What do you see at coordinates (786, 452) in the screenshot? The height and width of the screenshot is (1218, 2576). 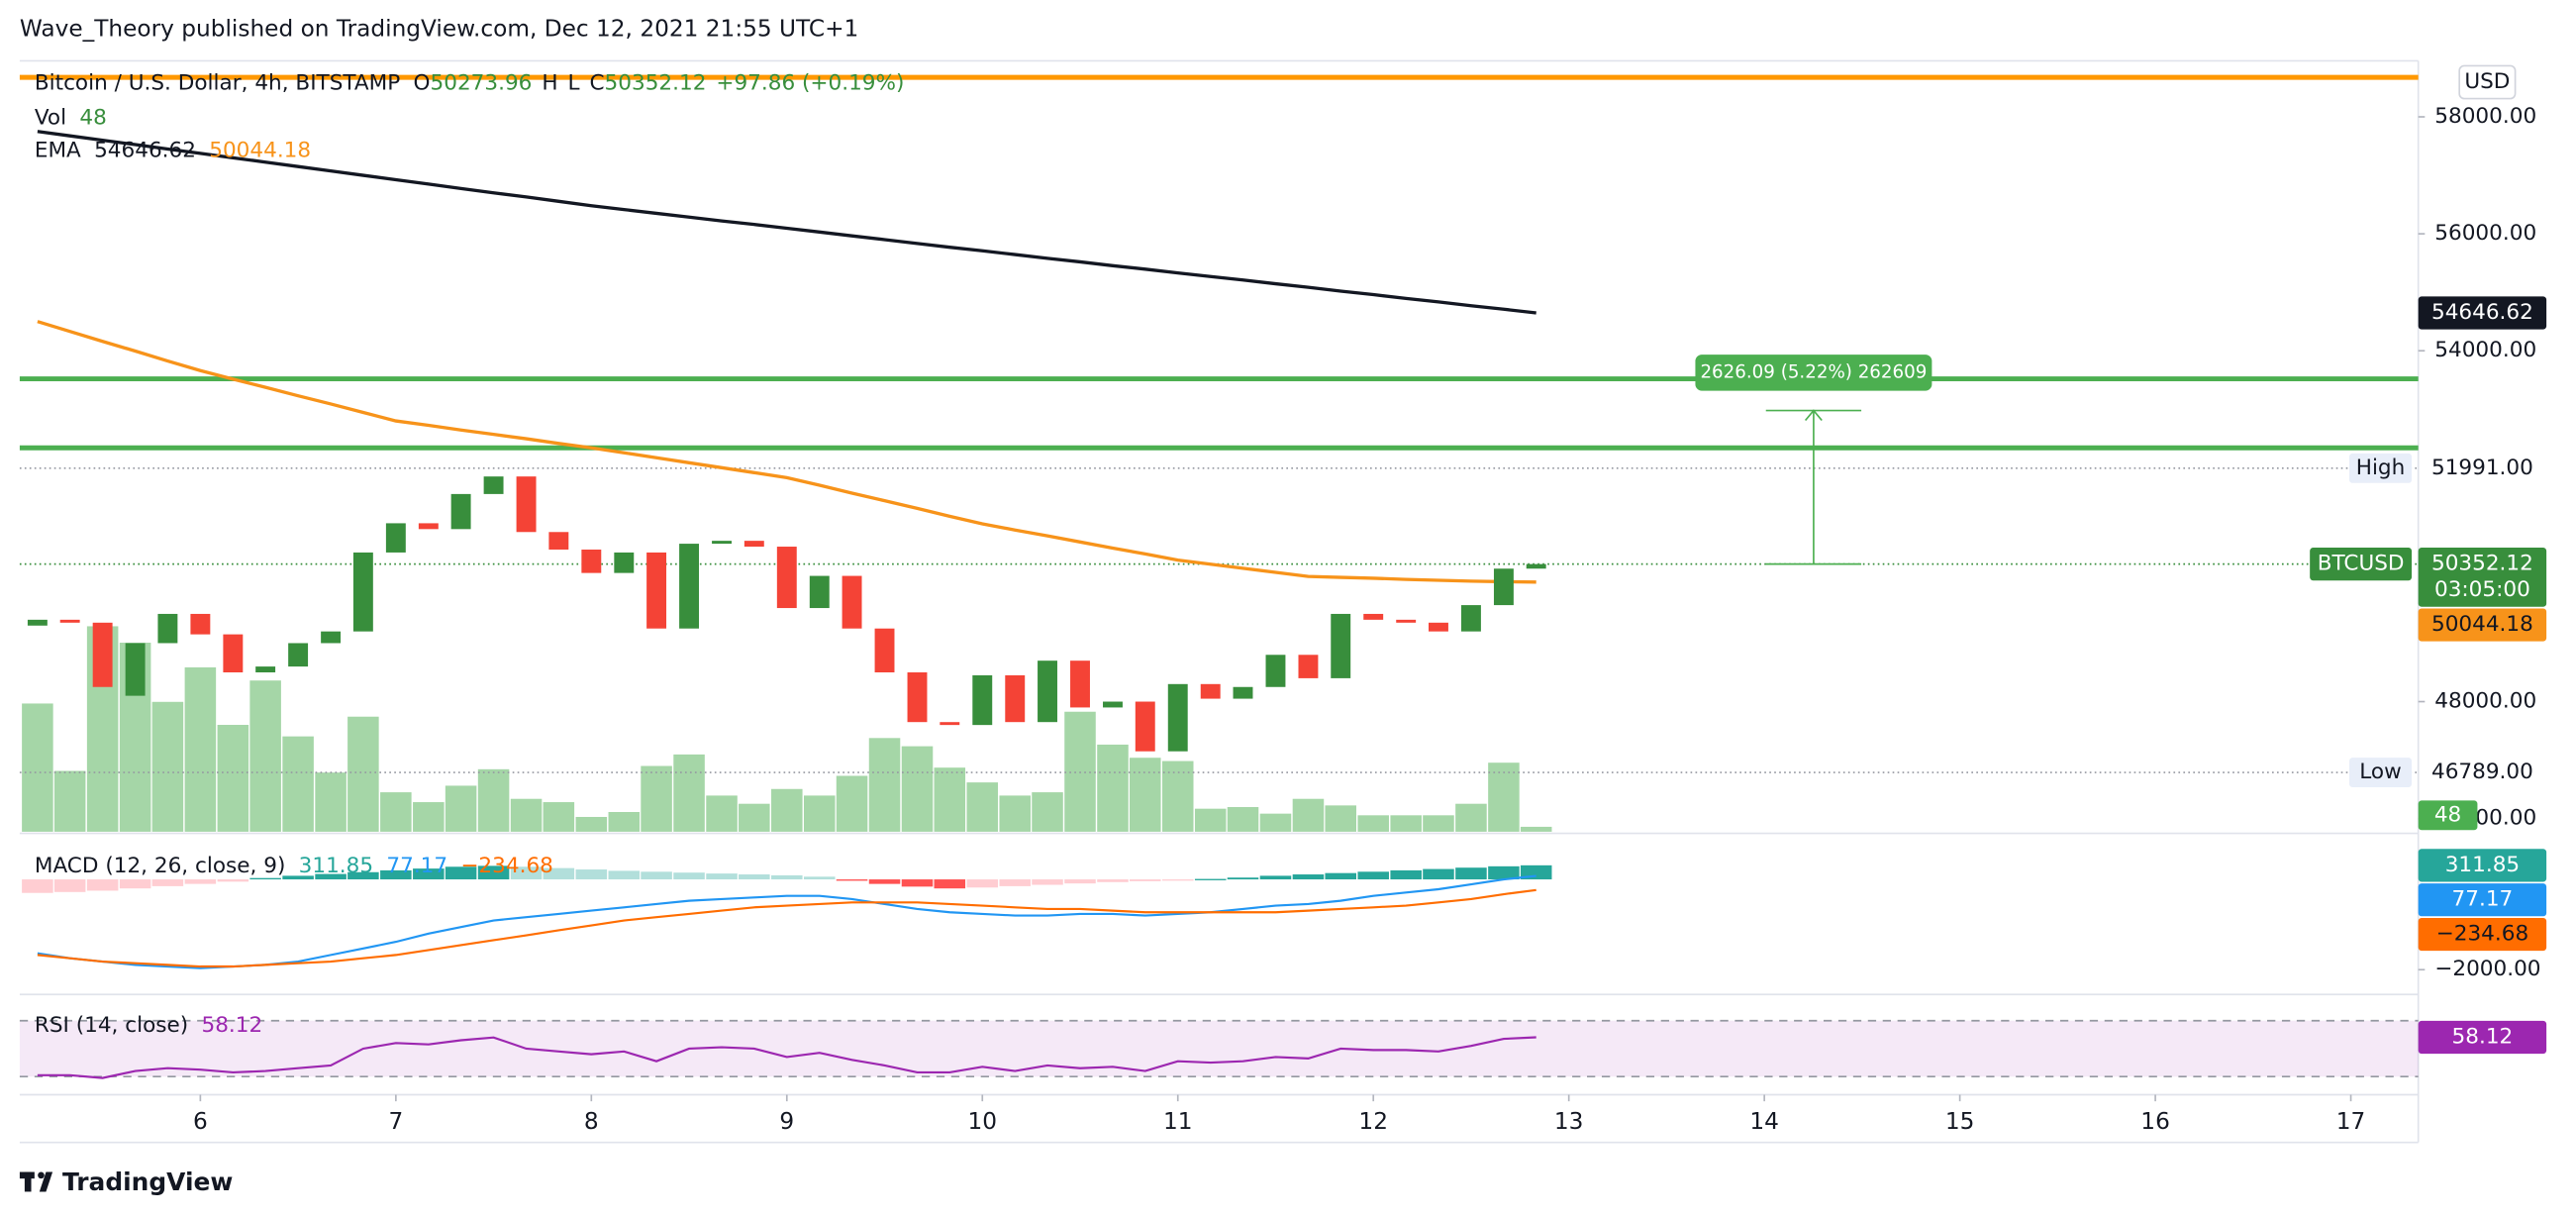 I see `ema-line` at bounding box center [786, 452].